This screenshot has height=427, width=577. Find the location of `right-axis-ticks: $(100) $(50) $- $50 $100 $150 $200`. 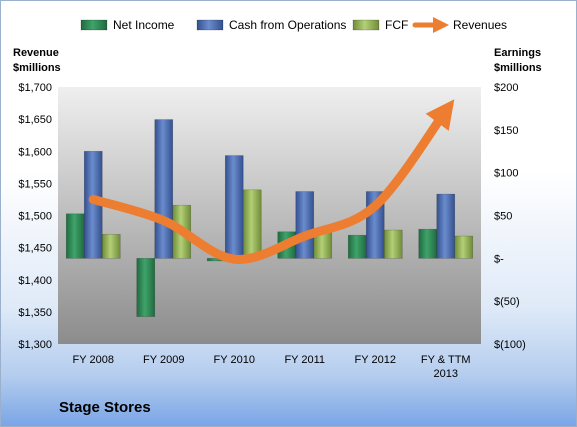

right-axis-ticks: $(100) $(50) $- $50 $100 $150 $200 is located at coordinates (510, 216).